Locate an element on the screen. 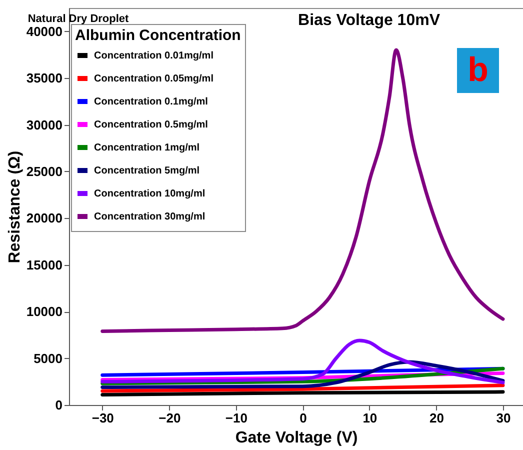 Image resolution: width=523 pixels, height=450 pixels. y-tick-label: 15000 is located at coordinates (44, 264).